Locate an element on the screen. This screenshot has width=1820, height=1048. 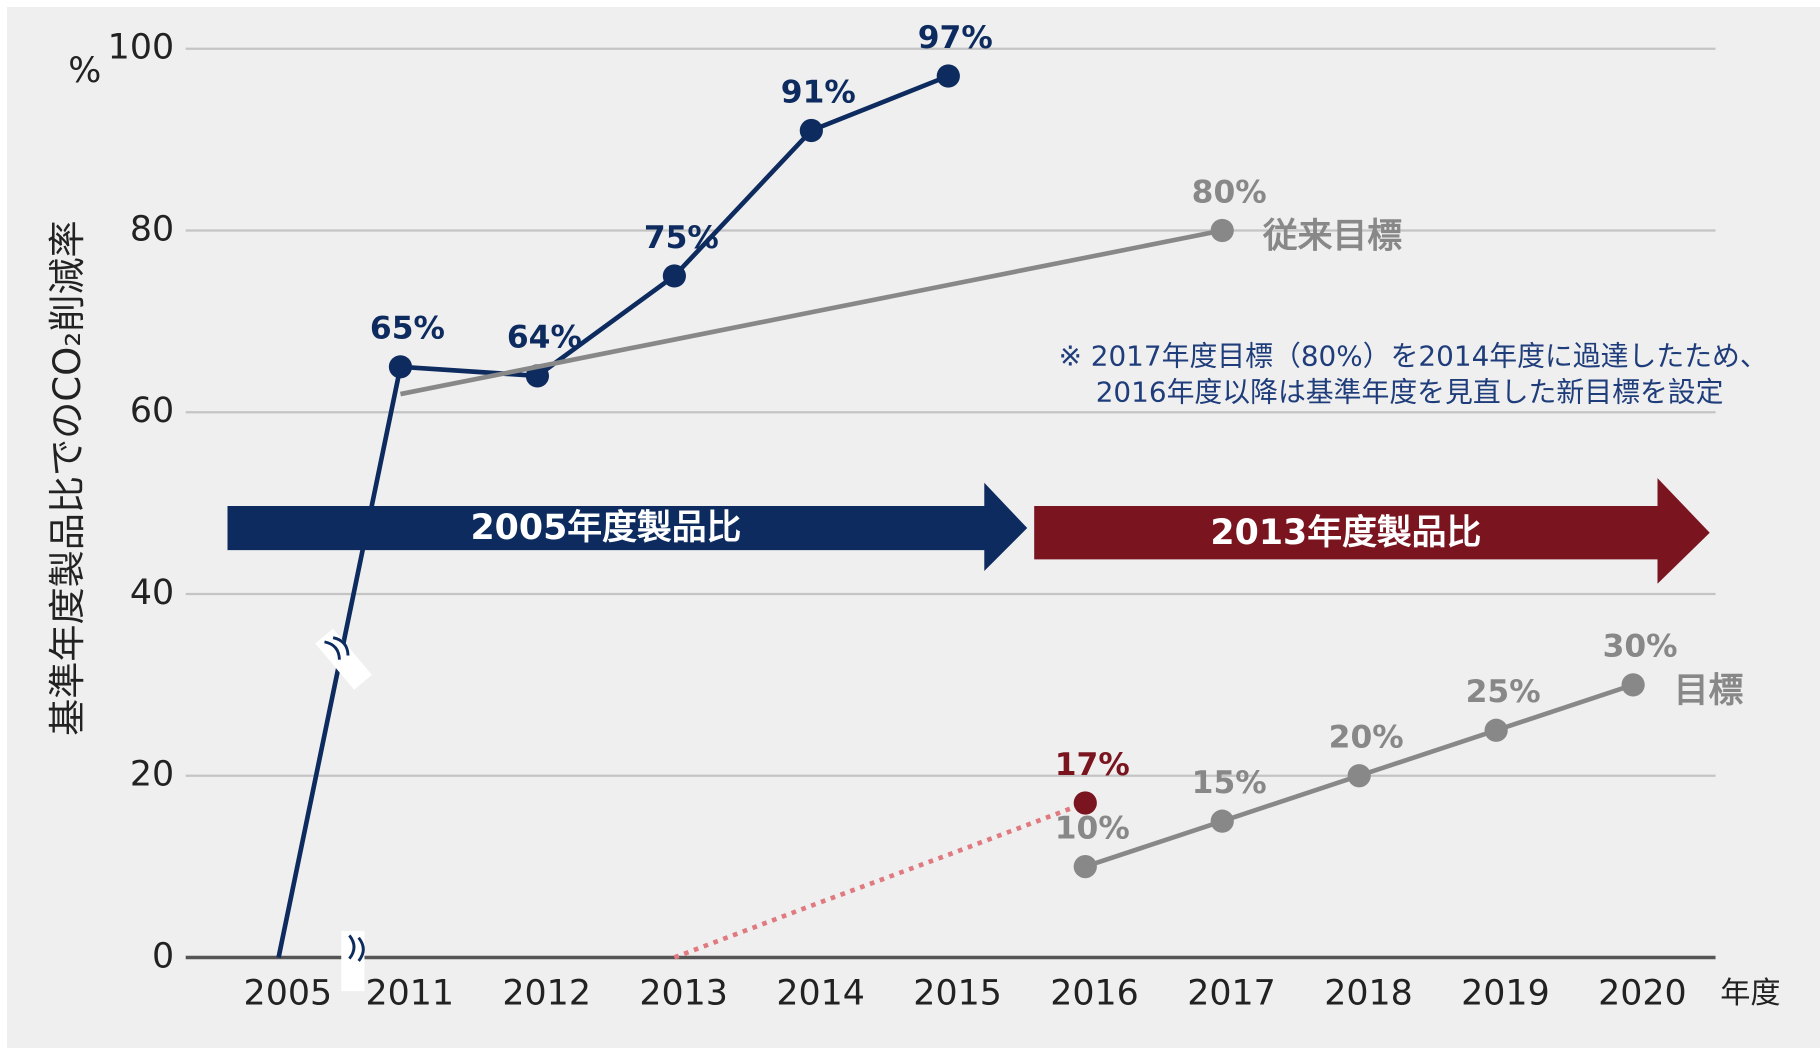
y-tick-label: 20 is located at coordinates (152, 775).